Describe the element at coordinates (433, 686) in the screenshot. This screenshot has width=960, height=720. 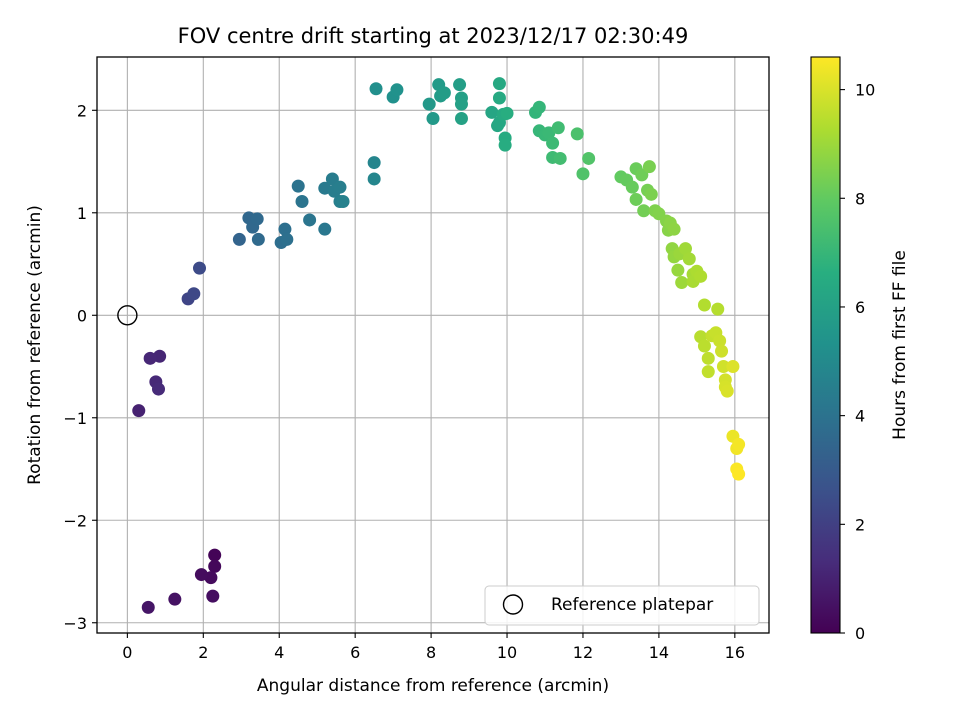
I see `x-axis-label: Angular distance from reference (arcmin)` at that location.